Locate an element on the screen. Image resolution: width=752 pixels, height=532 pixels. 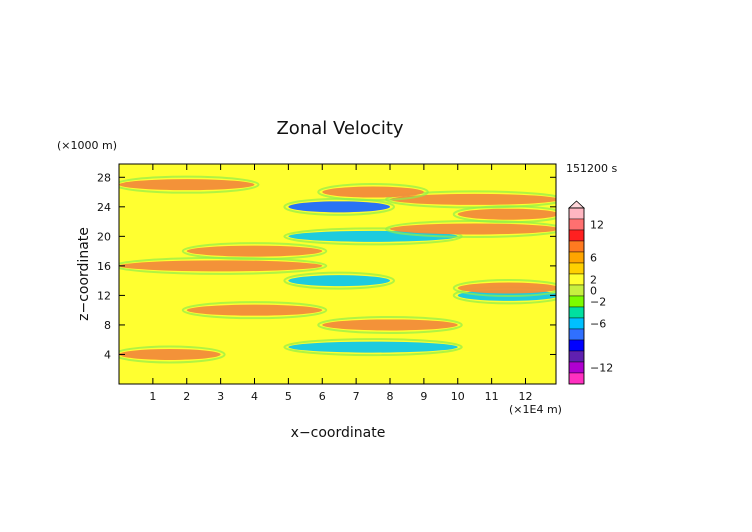
colorbar-label: −12 is located at coordinates (601, 368).